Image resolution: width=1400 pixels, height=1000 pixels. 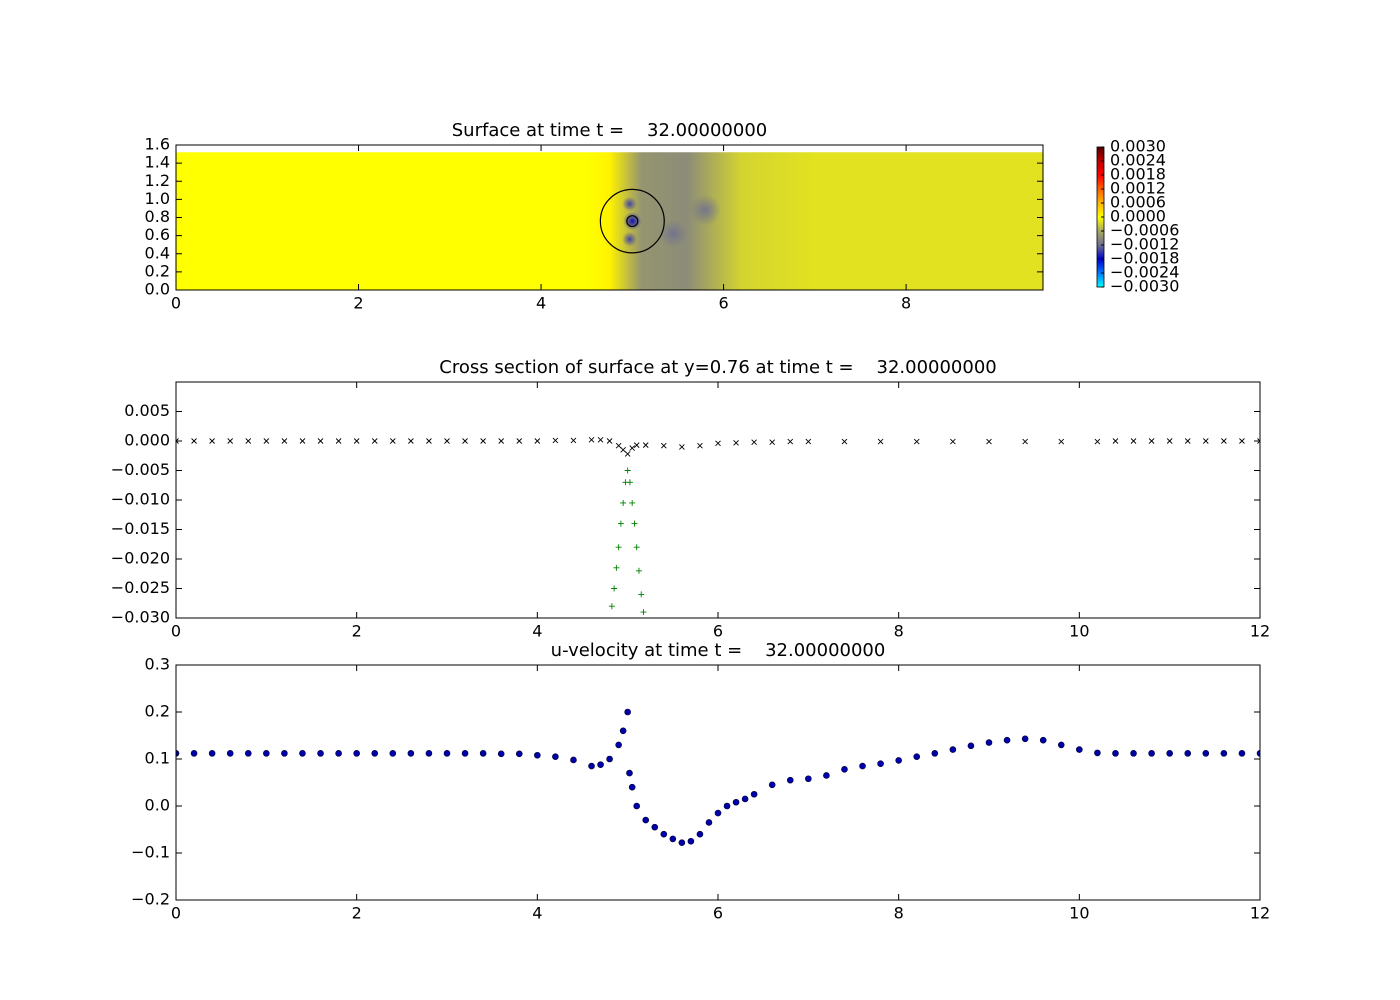 What do you see at coordinates (1138, 216) in the screenshot?
I see `colorbar-tick-label: 0.0000` at bounding box center [1138, 216].